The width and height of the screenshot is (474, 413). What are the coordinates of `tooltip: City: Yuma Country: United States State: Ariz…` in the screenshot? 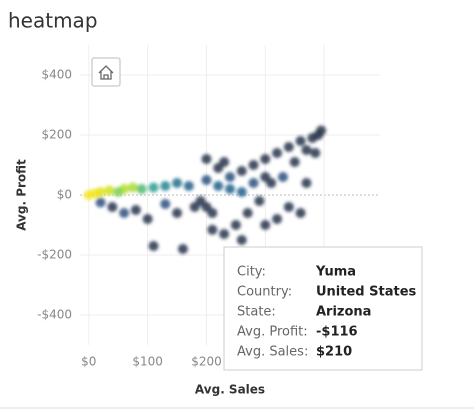 It's located at (323, 308).